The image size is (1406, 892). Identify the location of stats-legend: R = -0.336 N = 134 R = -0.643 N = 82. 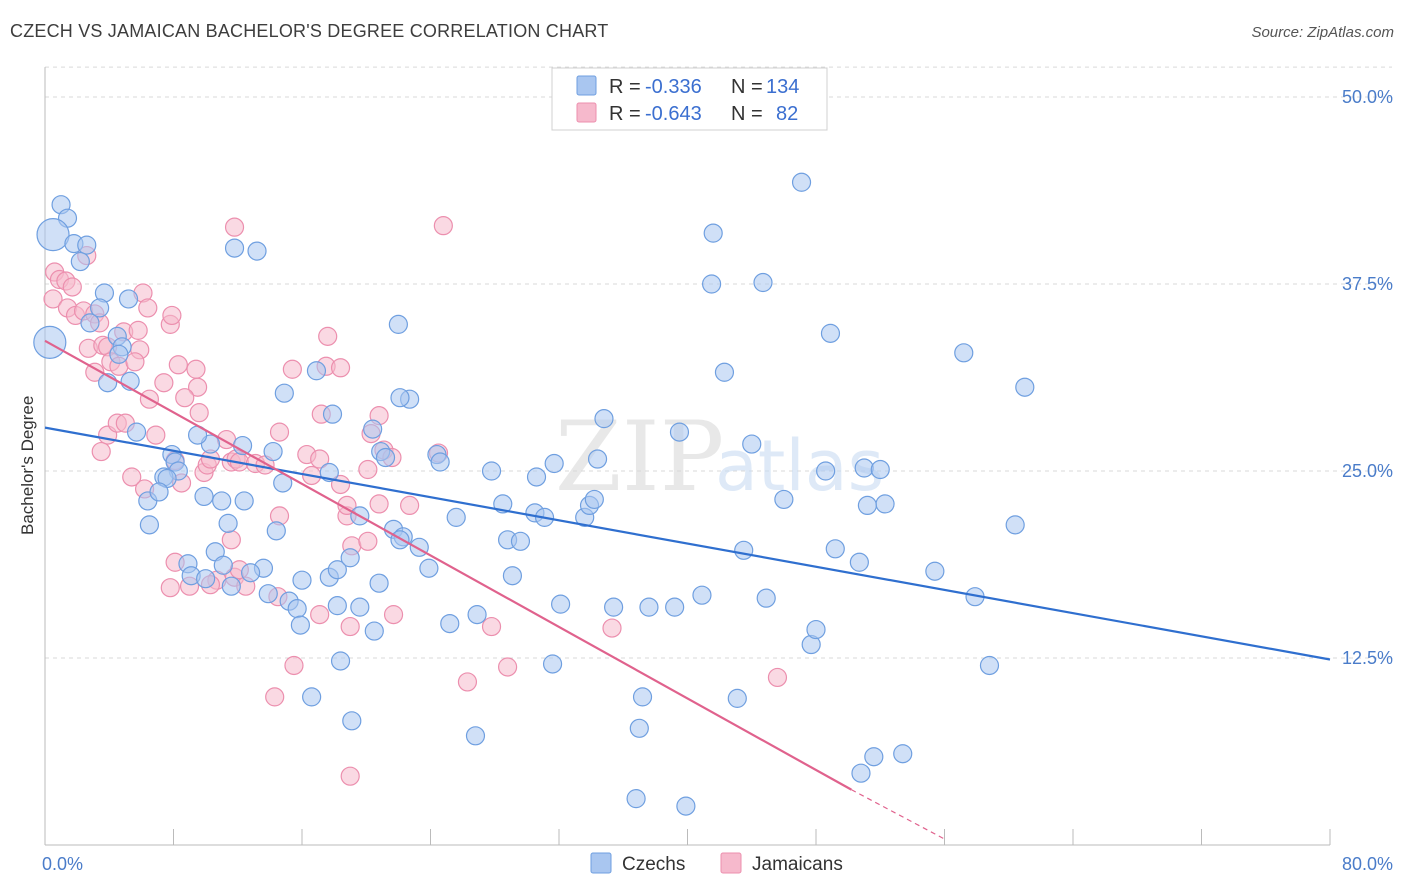
(689, 99).